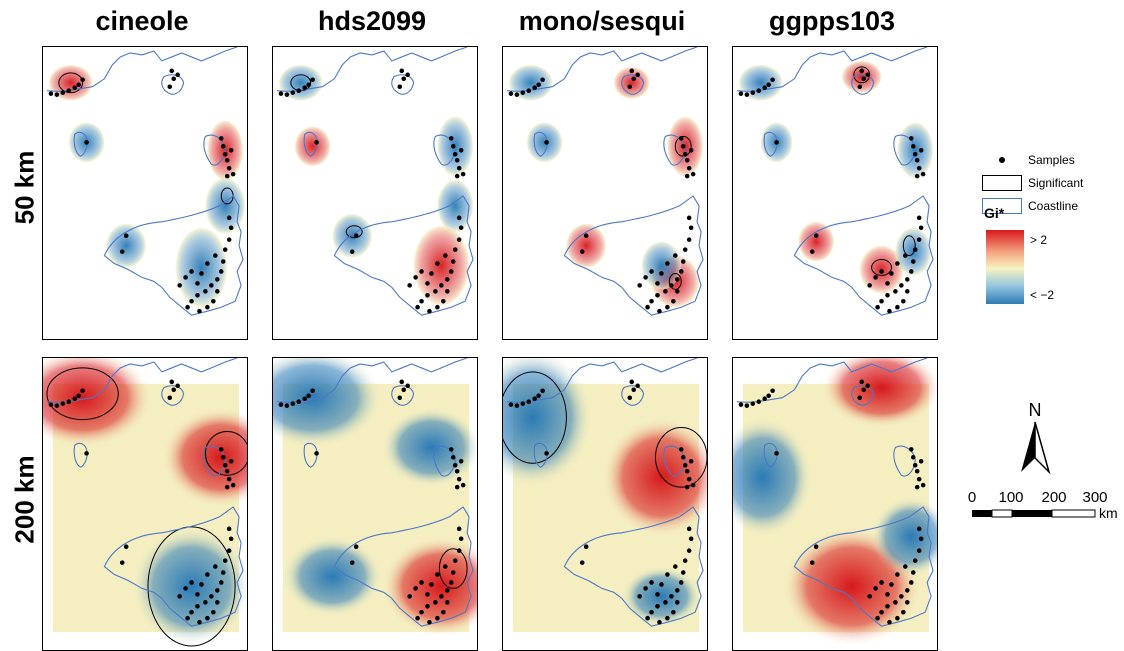 The height and width of the screenshot is (651, 1124). I want to click on svg-text: km, so click(1108, 513).